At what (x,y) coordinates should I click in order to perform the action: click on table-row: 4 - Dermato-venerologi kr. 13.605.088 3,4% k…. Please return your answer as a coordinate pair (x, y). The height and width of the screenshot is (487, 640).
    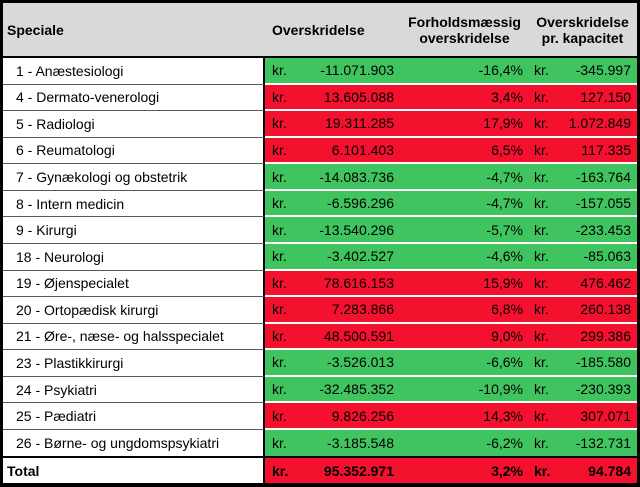
    Looking at the image, I should click on (320, 98).